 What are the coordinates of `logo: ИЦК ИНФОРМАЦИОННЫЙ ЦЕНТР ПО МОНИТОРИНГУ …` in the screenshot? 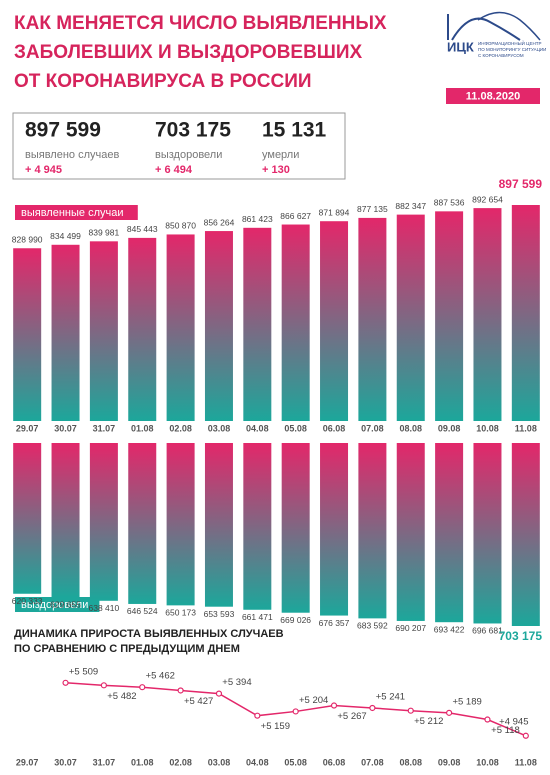 It's located at (496, 34).